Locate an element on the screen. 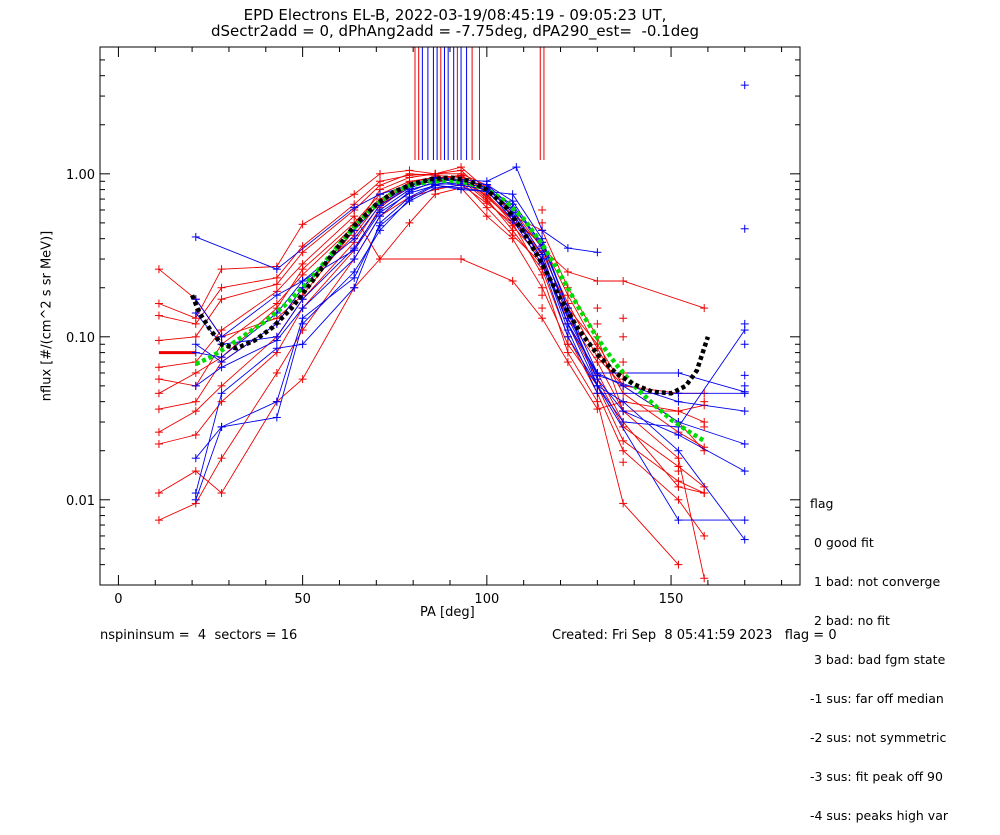  x-tick-label: 0 is located at coordinates (118, 599).